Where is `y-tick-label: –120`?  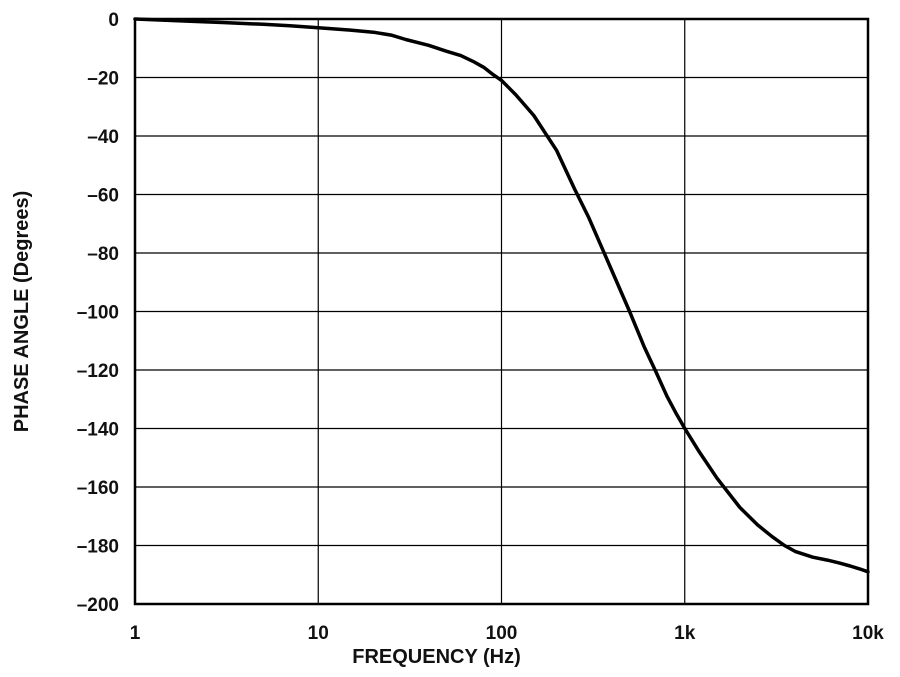 y-tick-label: –120 is located at coordinates (98, 371).